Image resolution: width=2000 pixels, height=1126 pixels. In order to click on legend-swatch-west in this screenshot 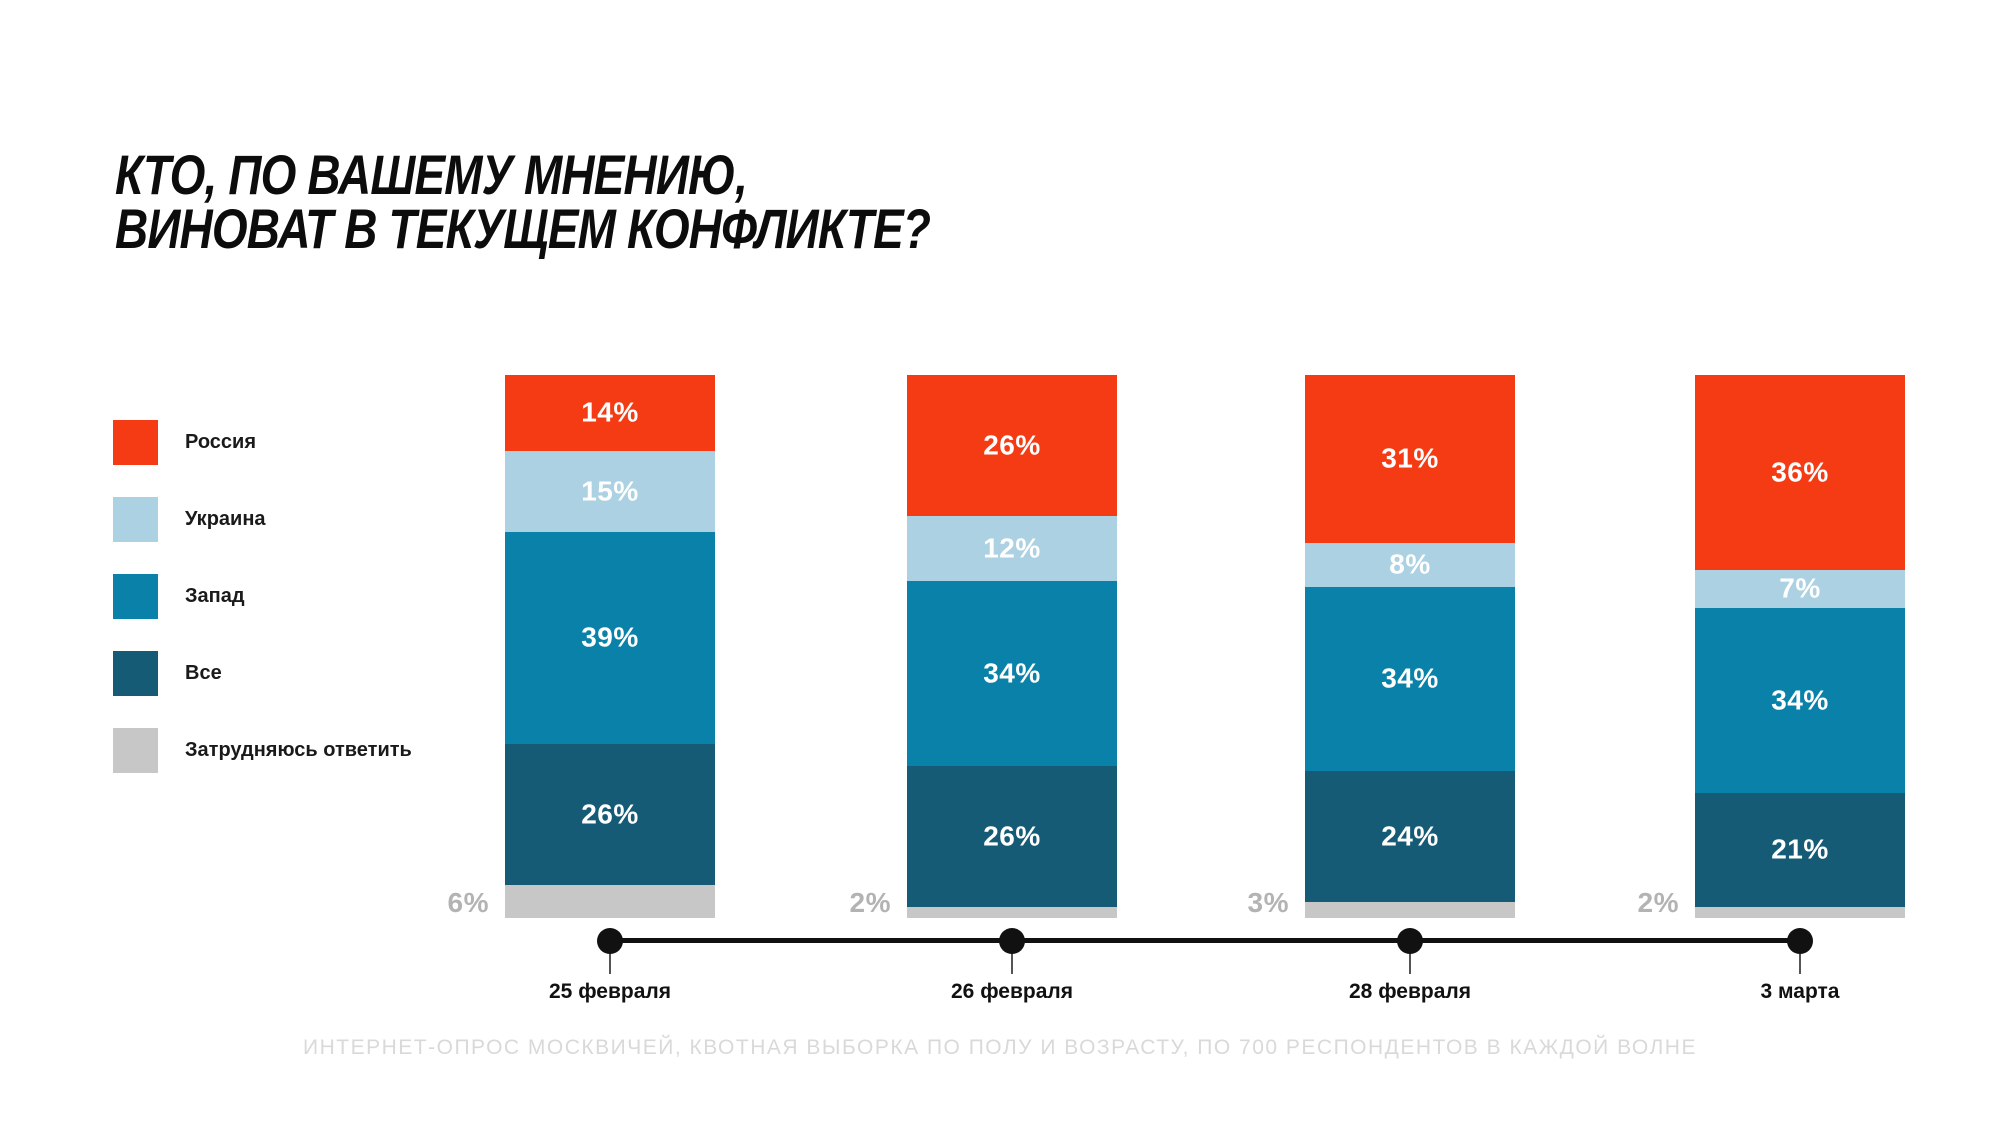, I will do `click(135, 596)`.